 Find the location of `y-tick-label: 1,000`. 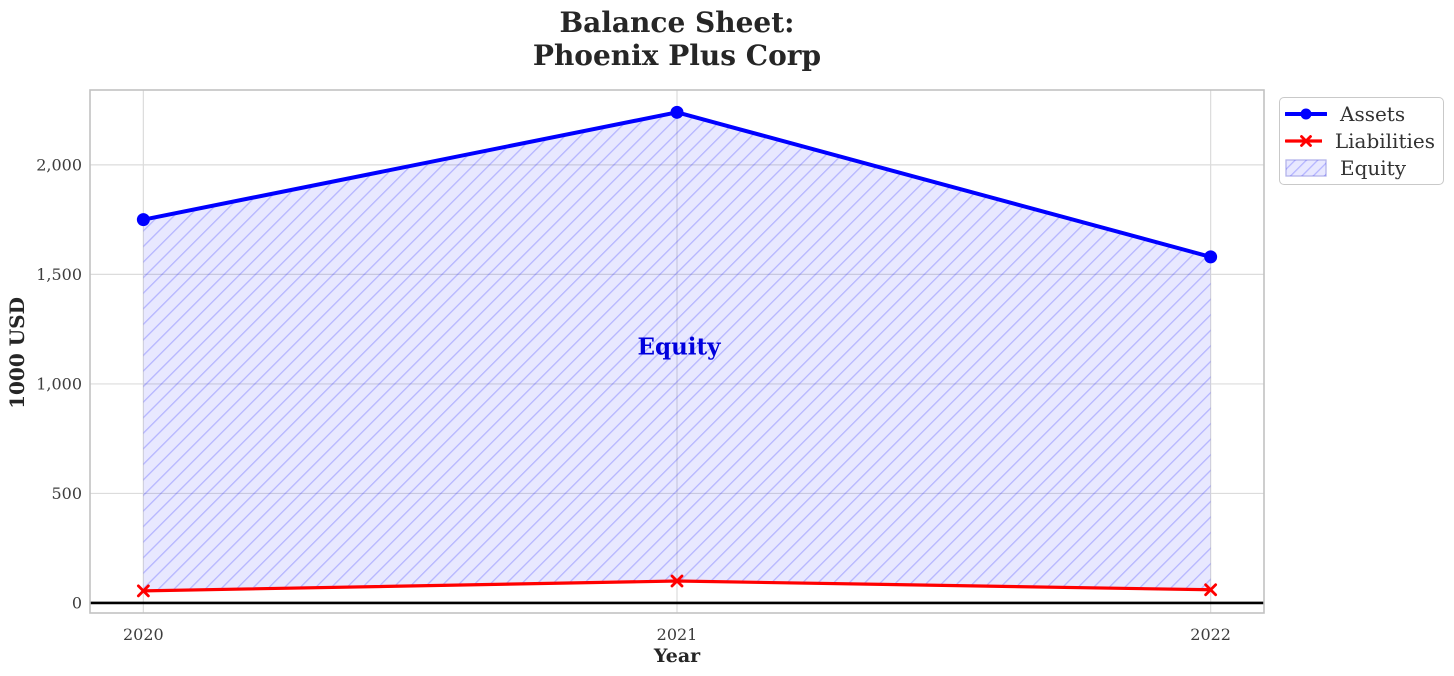

y-tick-label: 1,000 is located at coordinates (59, 383).